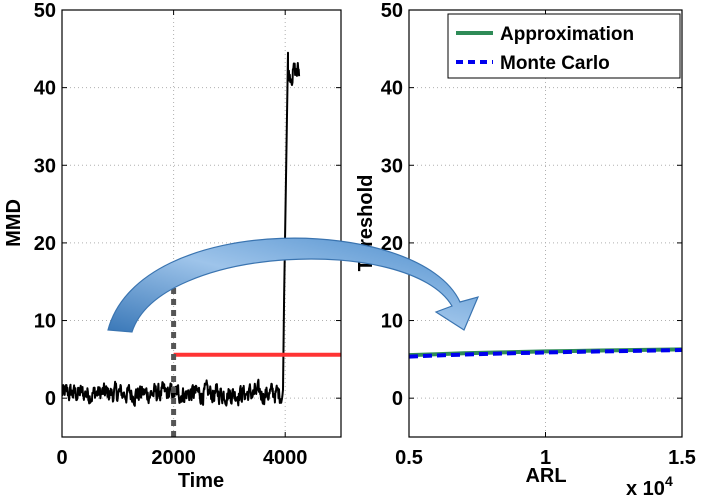  What do you see at coordinates (392, 89) in the screenshot?
I see `right-ytick-label: 40` at bounding box center [392, 89].